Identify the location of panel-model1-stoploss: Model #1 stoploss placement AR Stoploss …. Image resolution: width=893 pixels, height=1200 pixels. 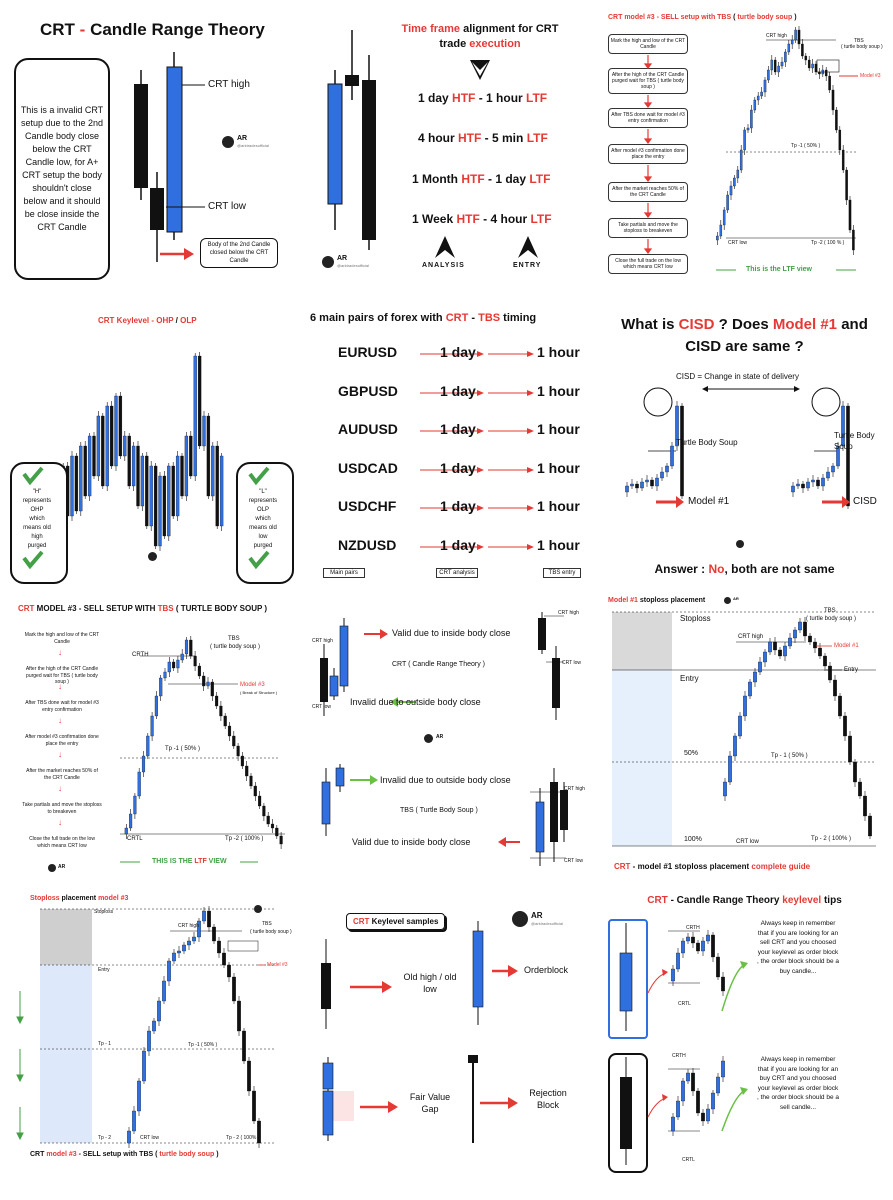
(744, 733).